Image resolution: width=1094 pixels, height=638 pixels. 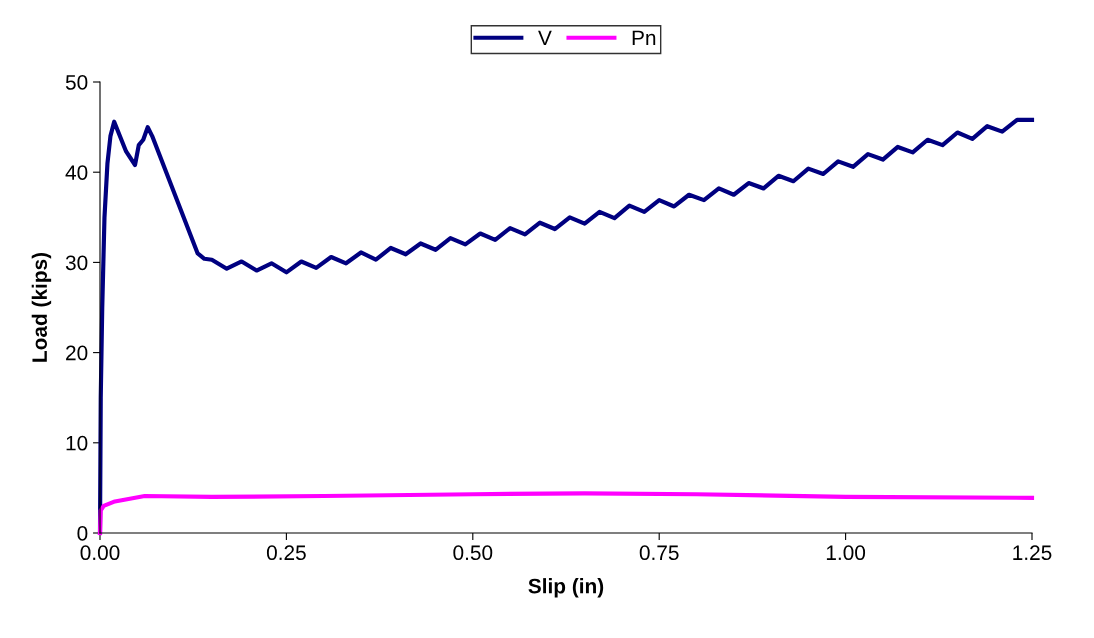 What do you see at coordinates (82, 533) in the screenshot?
I see `y-tick-label: 0` at bounding box center [82, 533].